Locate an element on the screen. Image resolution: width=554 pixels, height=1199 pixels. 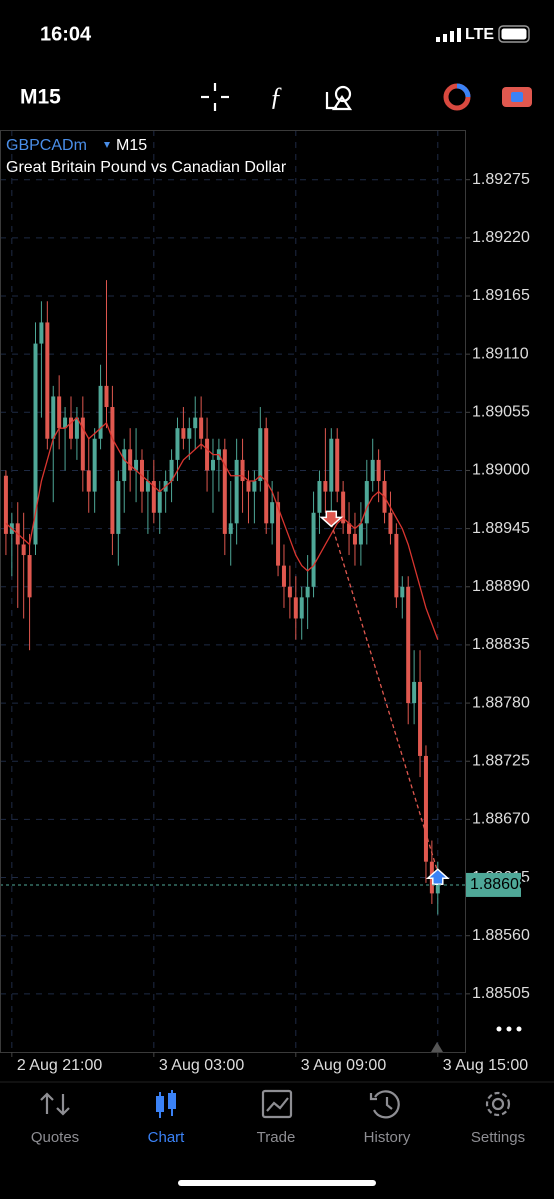
quotes-icon is located at coordinates (55, 1104).